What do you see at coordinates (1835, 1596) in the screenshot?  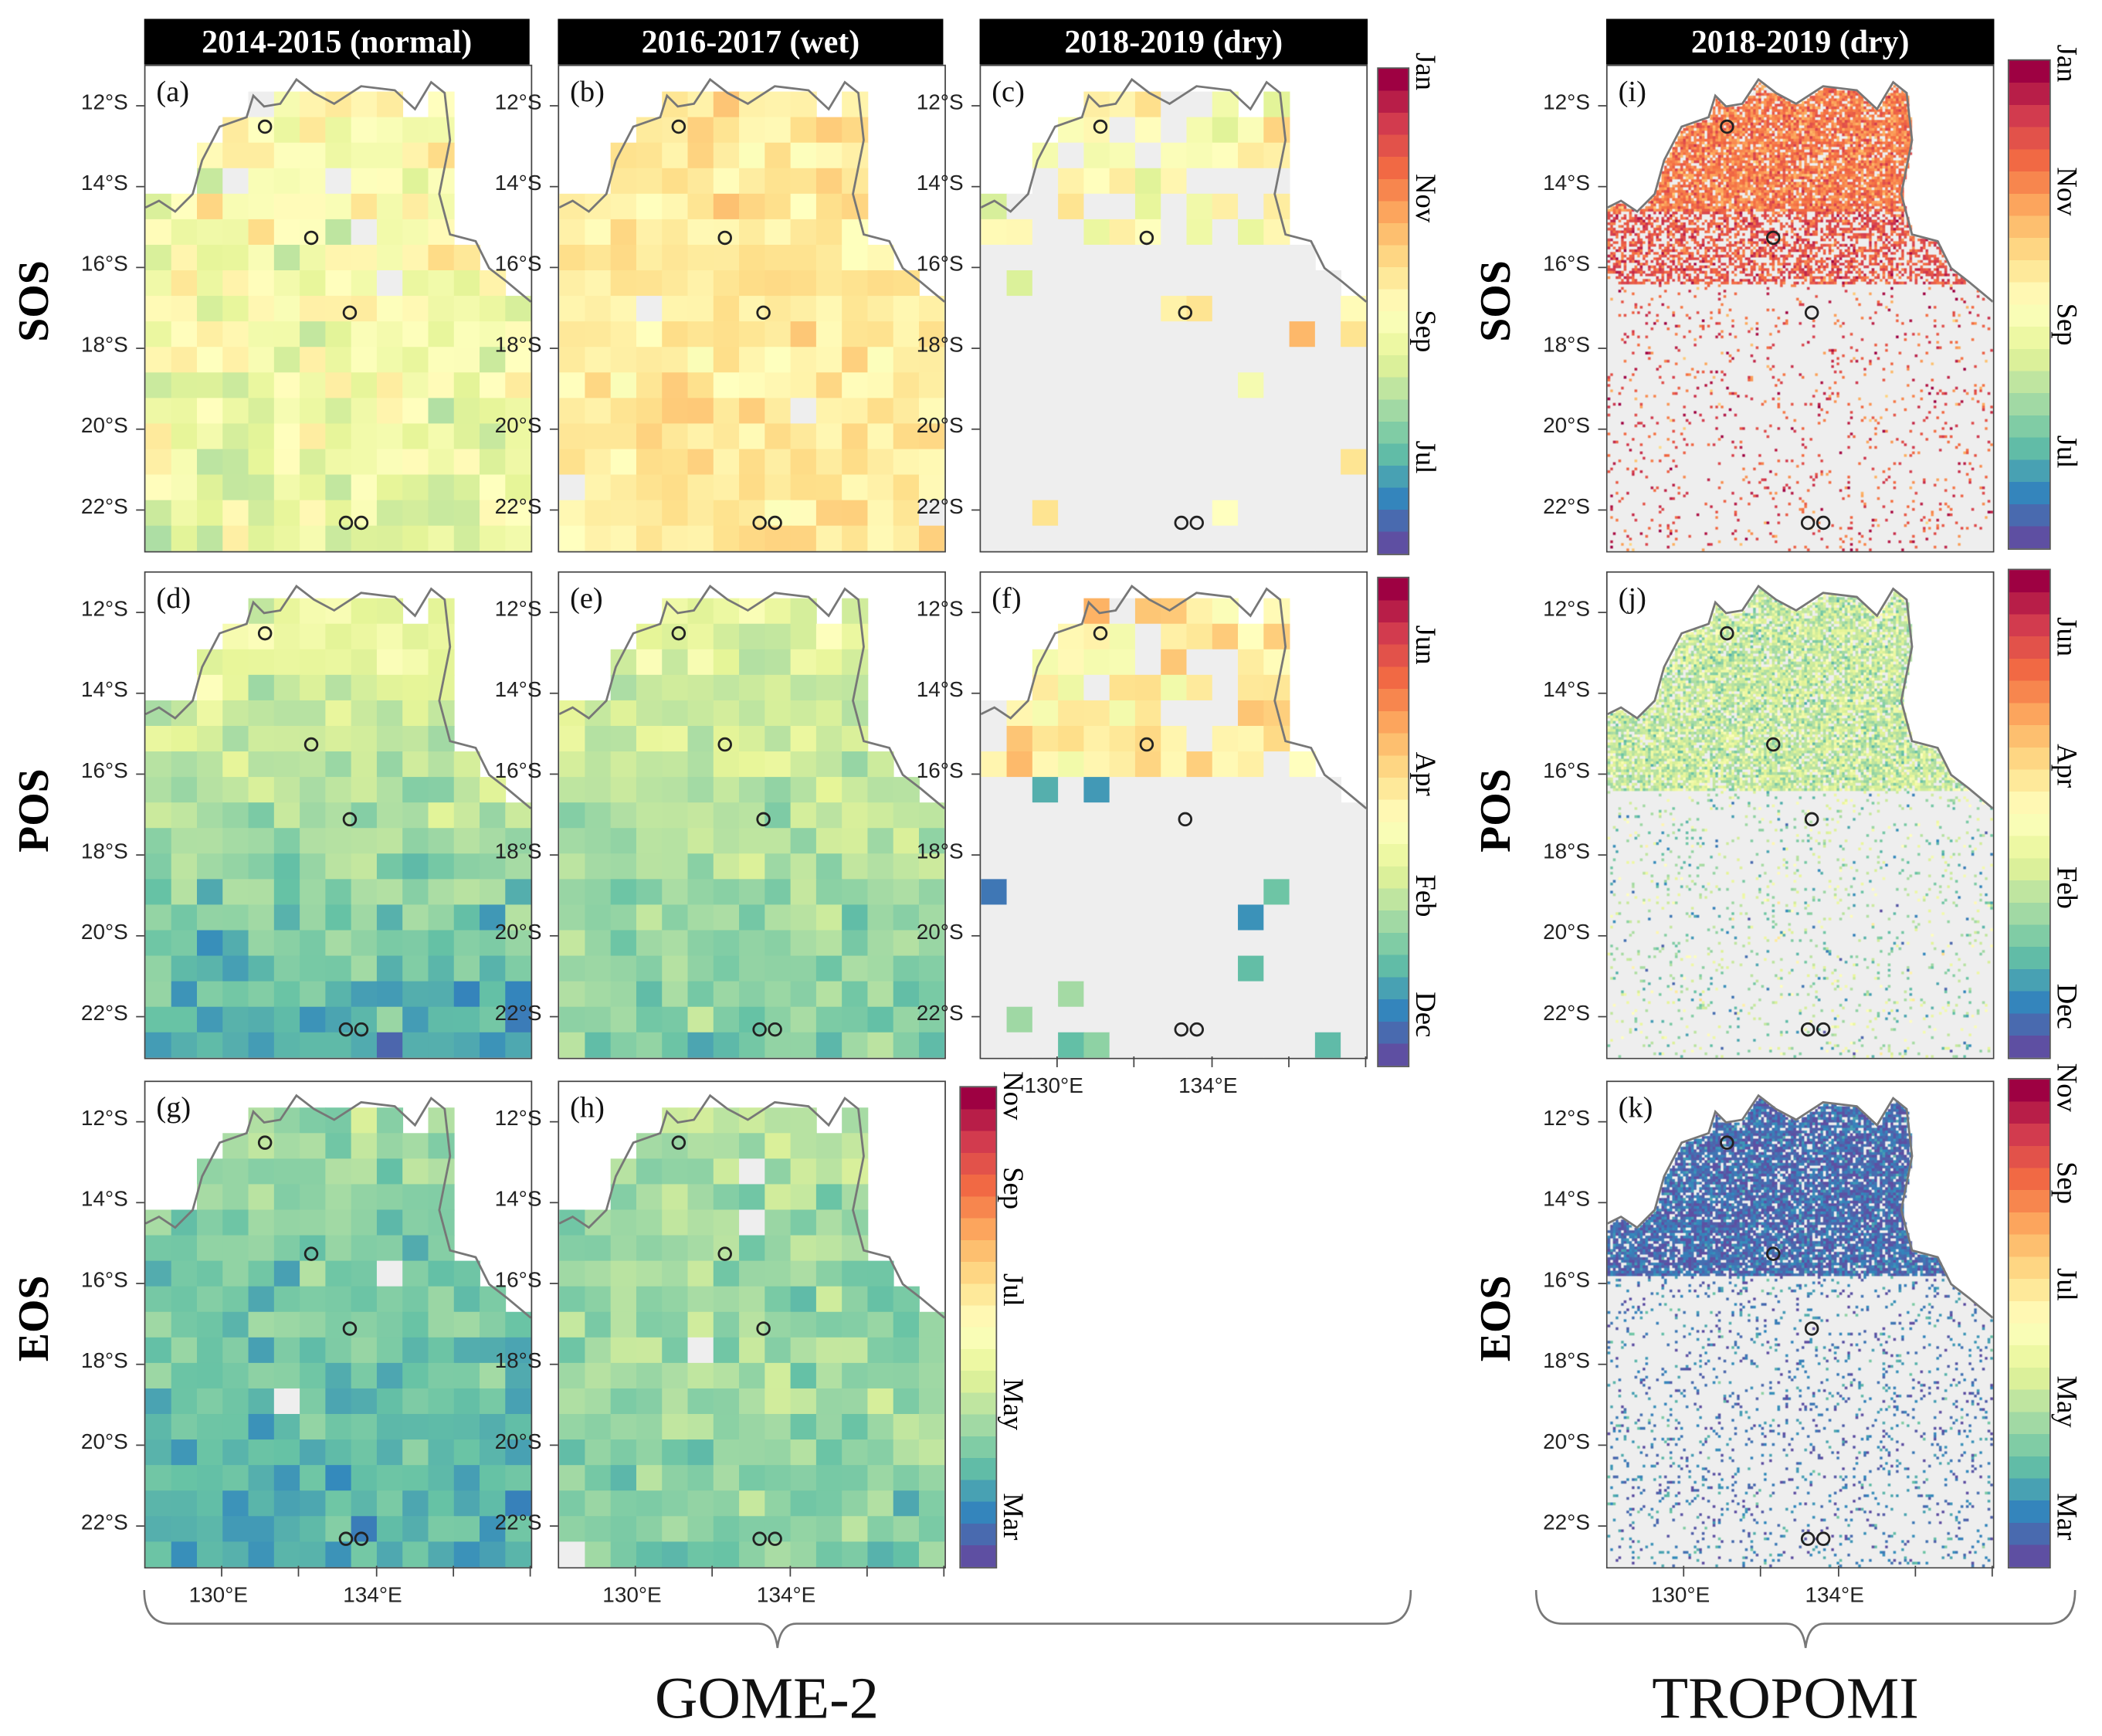 I see `lon-tick-label: 134°E` at bounding box center [1835, 1596].